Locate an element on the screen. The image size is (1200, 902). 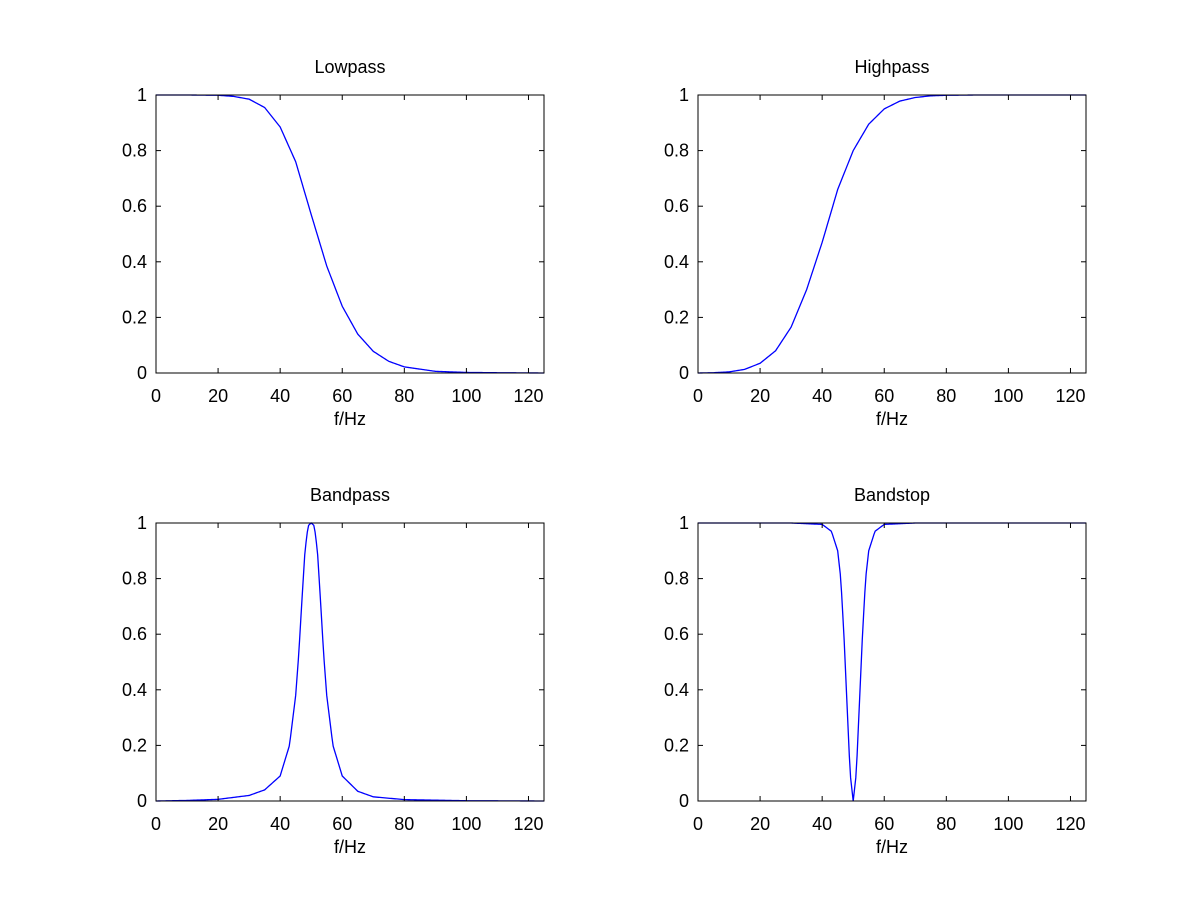
subplot-title: Lowpass is located at coordinates (349, 67).